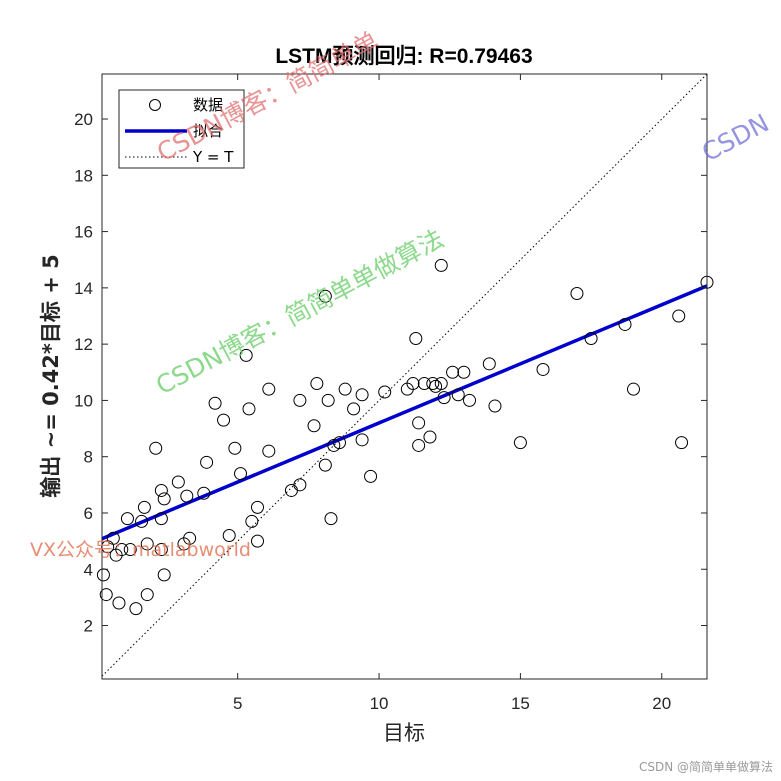 Image resolution: width=781 pixels, height=781 pixels. Describe the element at coordinates (83, 232) in the screenshot. I see `y-tick-label: 16` at that location.